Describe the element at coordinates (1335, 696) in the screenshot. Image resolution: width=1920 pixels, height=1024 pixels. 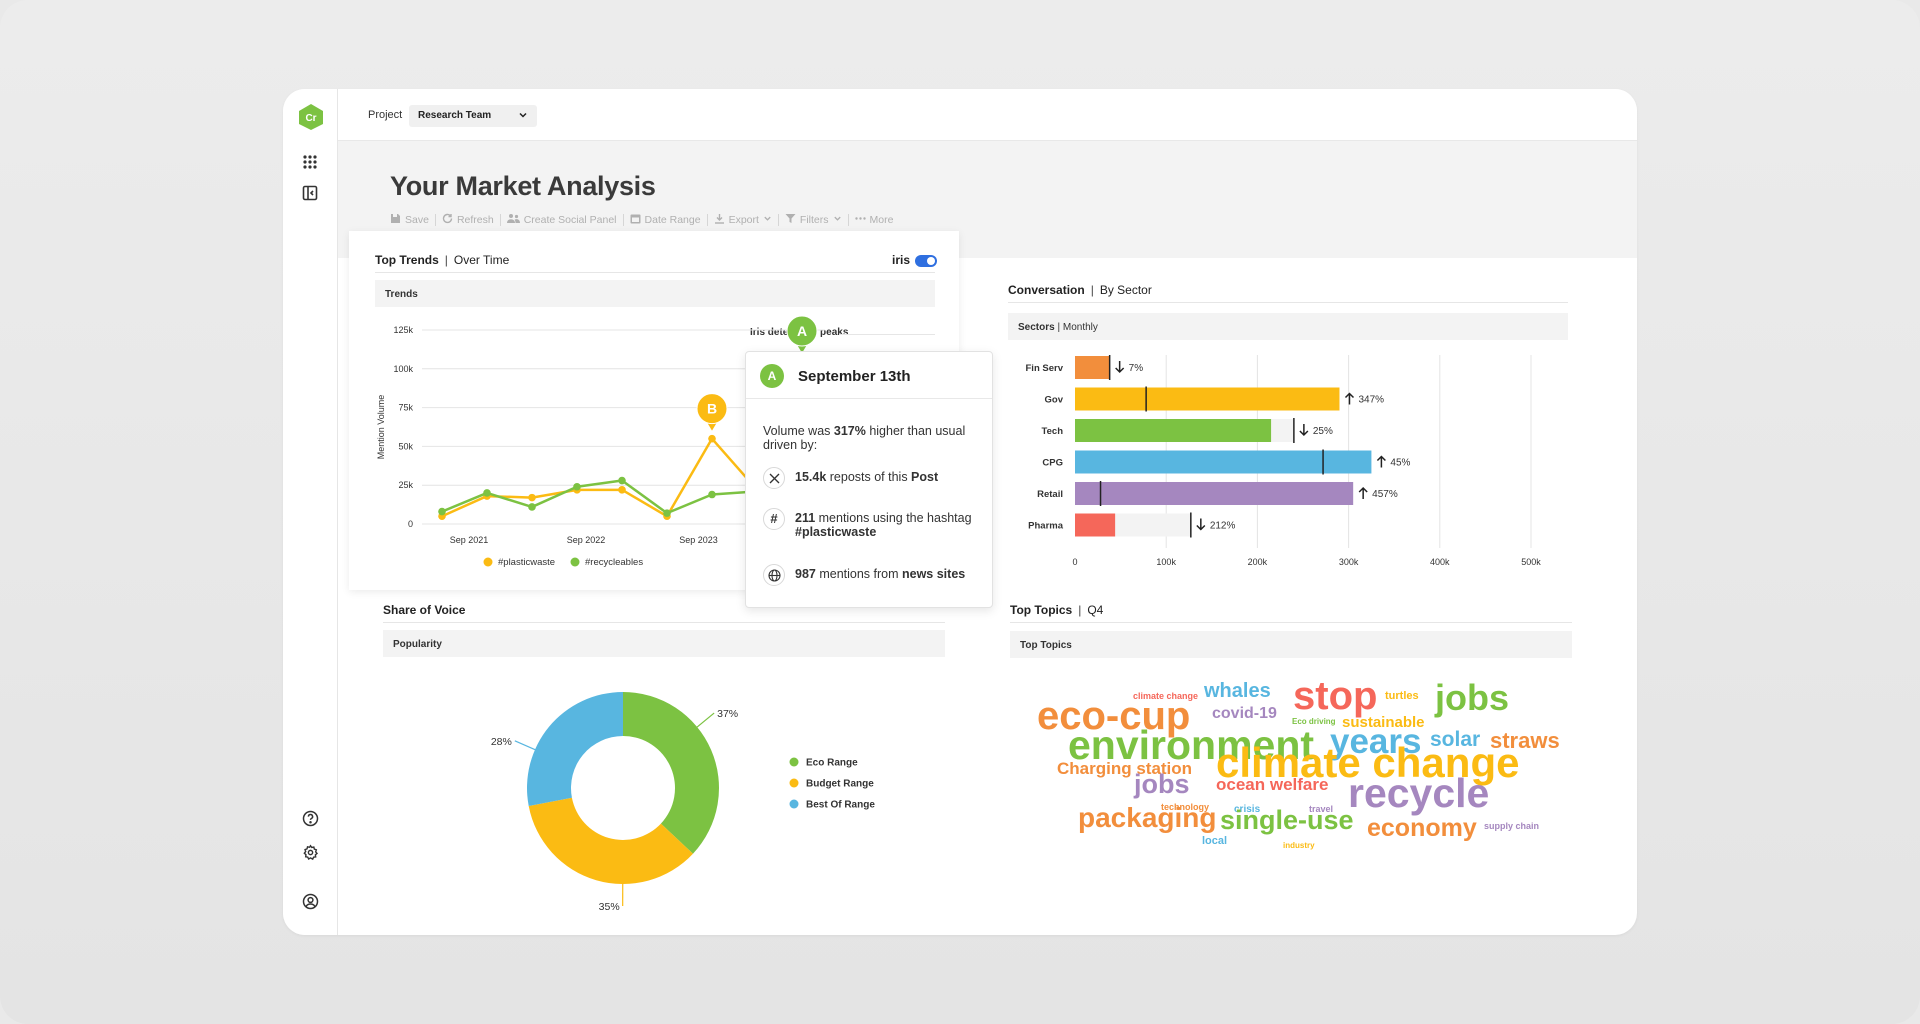
I see `word-cloud-term: stop` at that location.